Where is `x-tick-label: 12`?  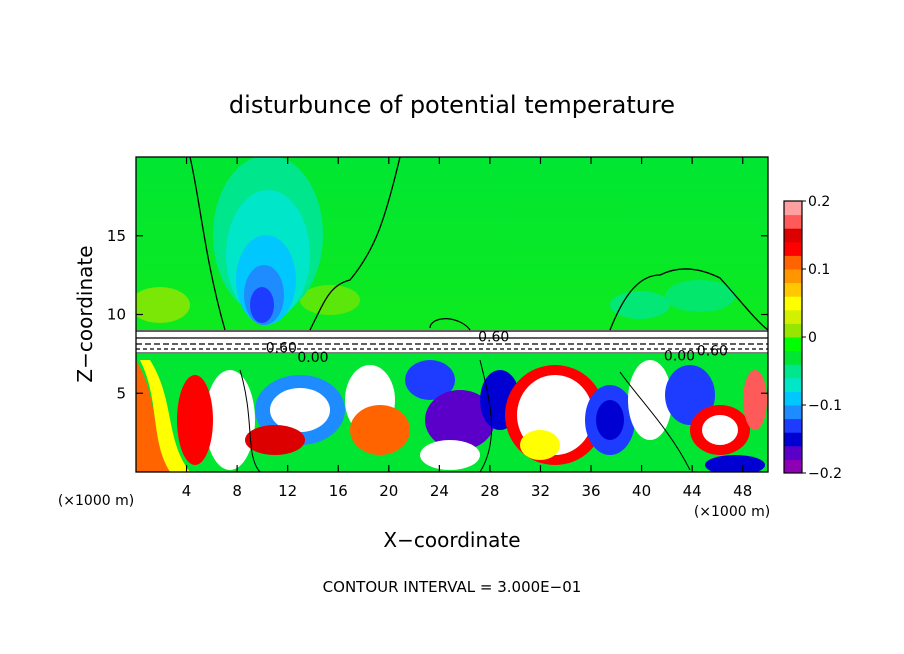
x-tick-label: 12 is located at coordinates (287, 491).